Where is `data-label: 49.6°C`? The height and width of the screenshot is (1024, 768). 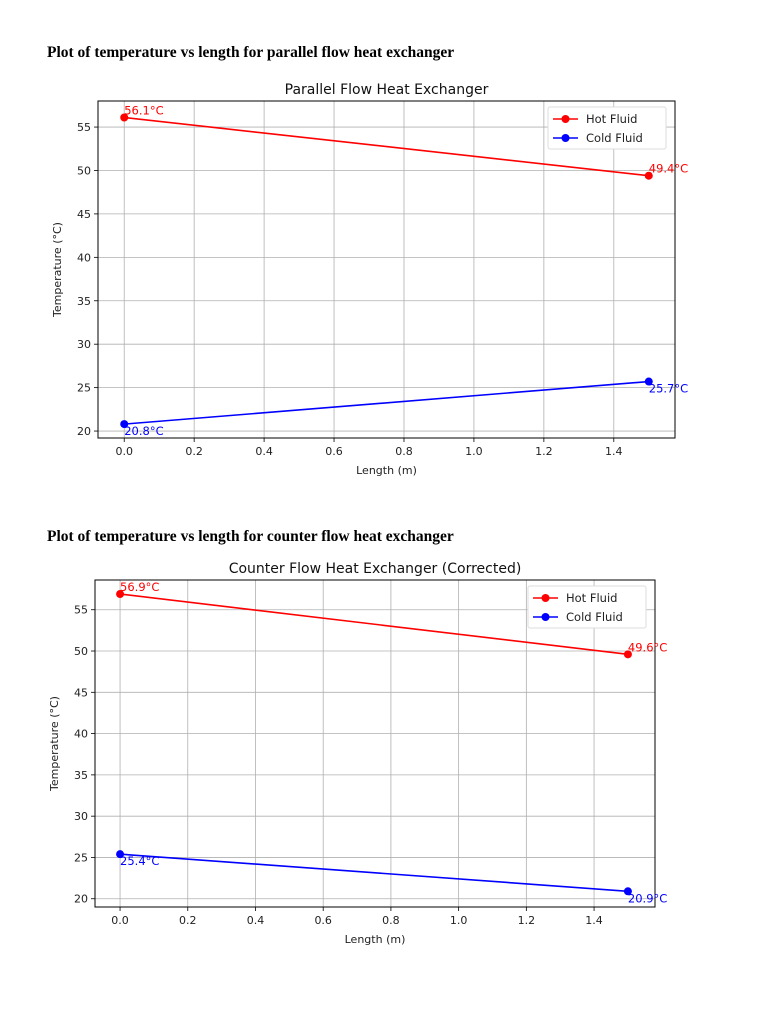 data-label: 49.6°C is located at coordinates (647, 647).